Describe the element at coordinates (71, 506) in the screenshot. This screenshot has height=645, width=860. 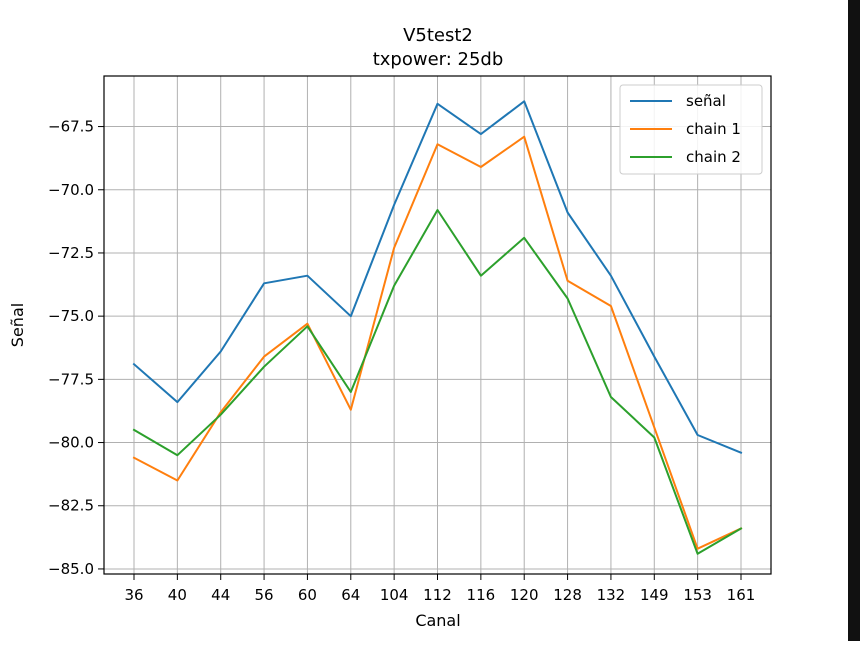
I see `y-tick-label: −82.5` at that location.